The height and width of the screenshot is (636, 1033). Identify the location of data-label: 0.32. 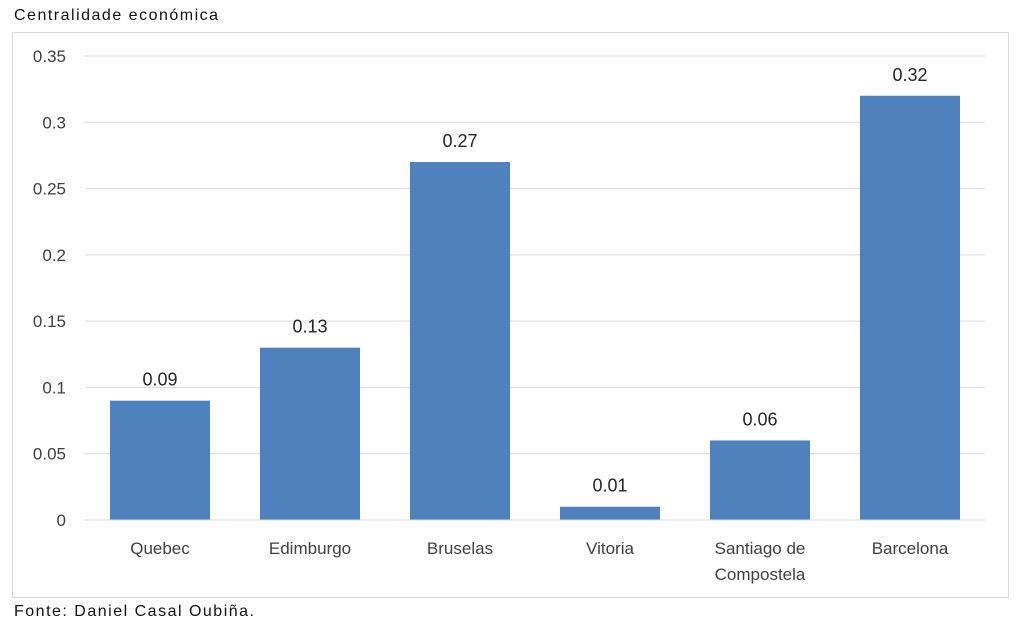
(909, 75).